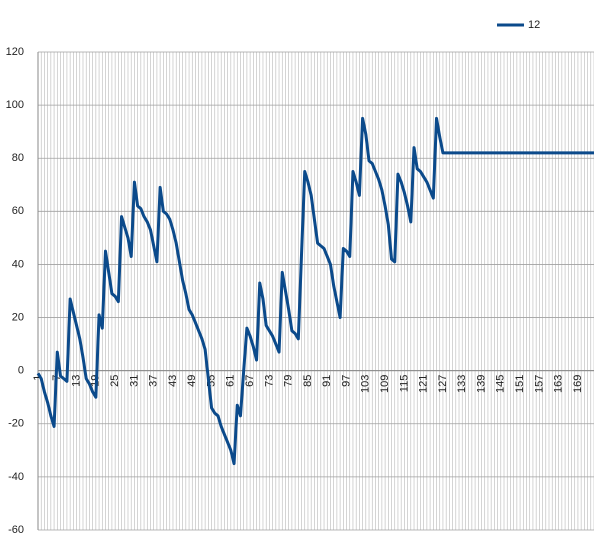 This screenshot has width=594, height=539. What do you see at coordinates (289, 381) in the screenshot?
I see `x-tick-label: 79` at bounding box center [289, 381].